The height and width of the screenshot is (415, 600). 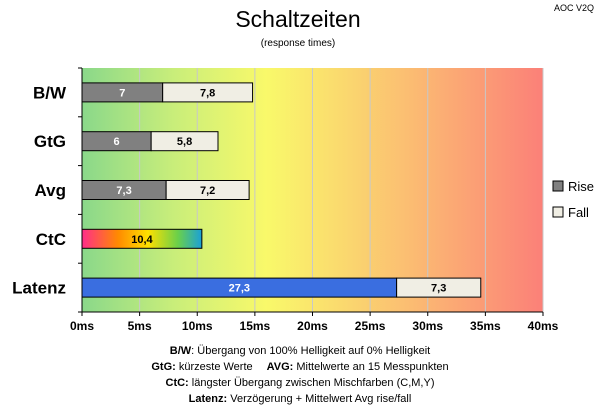 I want to click on legend-swatch-fall, so click(x=558, y=212).